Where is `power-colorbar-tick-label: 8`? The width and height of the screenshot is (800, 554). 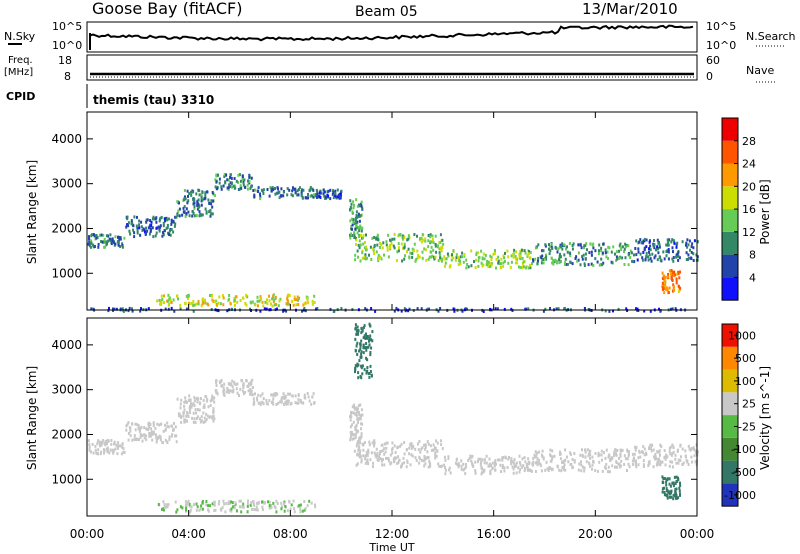 power-colorbar-tick-label: 8 is located at coordinates (752, 255).